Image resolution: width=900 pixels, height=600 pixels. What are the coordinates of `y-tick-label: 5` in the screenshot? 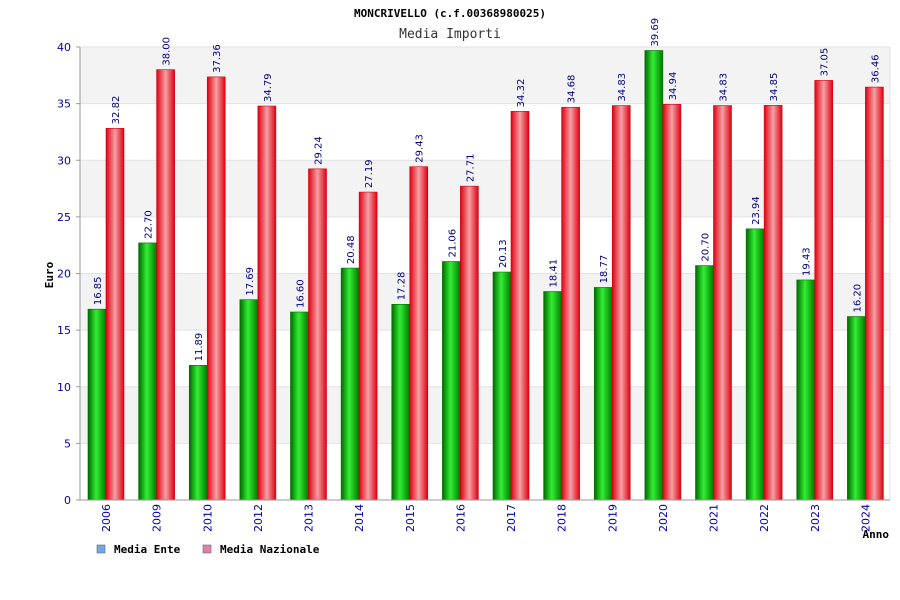 It's located at (67, 443).